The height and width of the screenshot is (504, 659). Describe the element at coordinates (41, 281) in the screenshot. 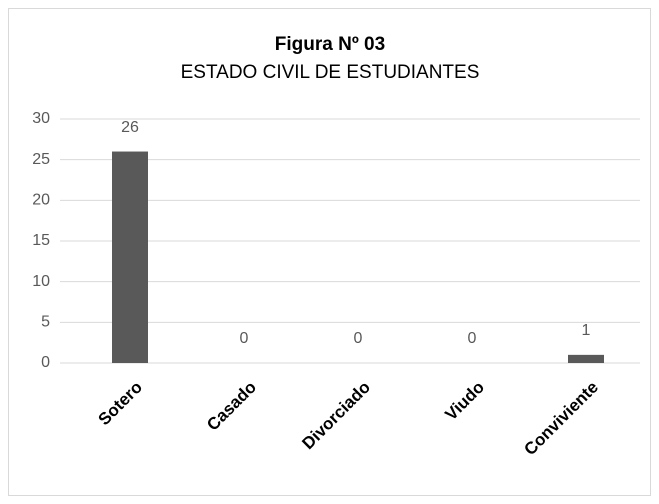

I see `y-tick-label: 10` at that location.